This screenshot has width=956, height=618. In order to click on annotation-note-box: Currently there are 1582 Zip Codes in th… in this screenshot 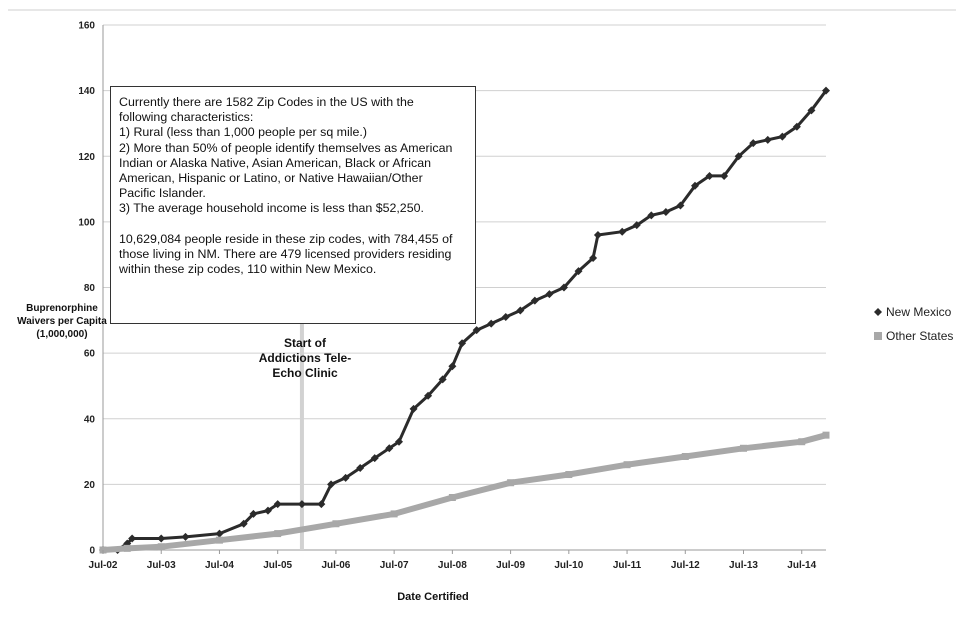, I will do `click(293, 205)`.